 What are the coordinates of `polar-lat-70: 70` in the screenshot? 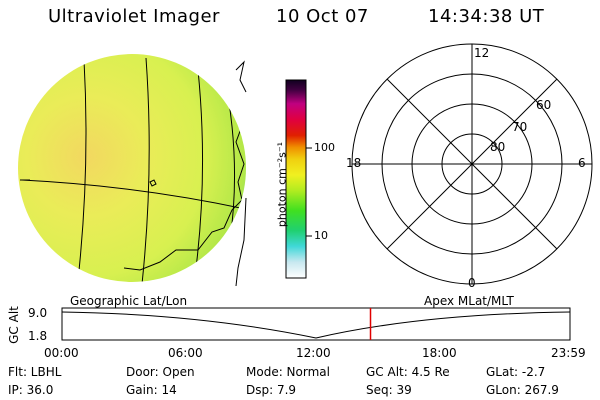 It's located at (520, 127).